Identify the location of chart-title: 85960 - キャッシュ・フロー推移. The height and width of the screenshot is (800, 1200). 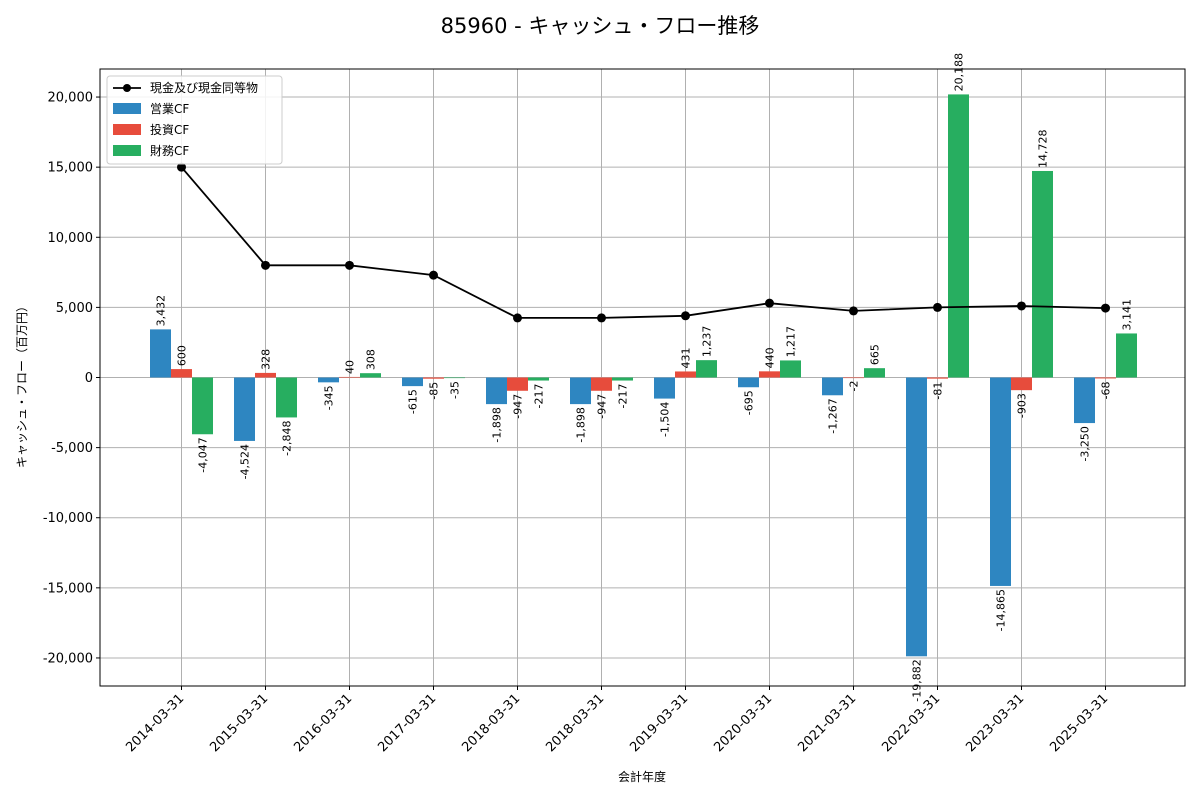
(600, 26).